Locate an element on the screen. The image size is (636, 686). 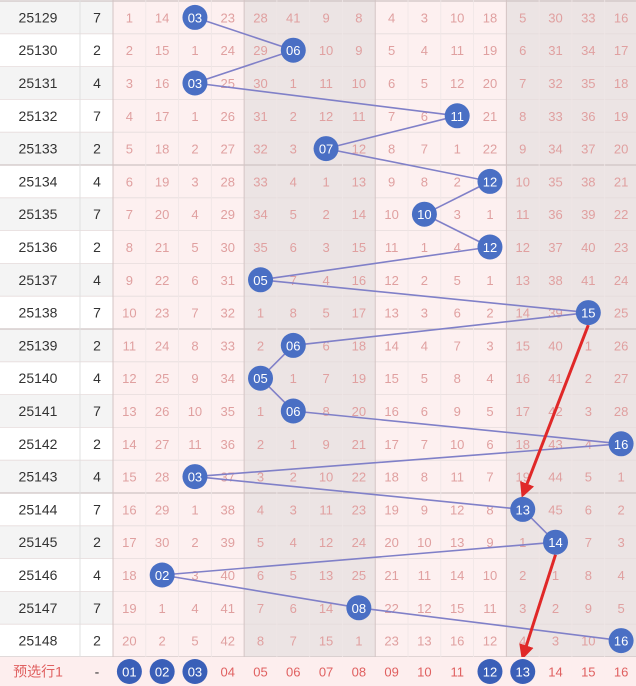
hit-ball-number: 05 is located at coordinates (260, 378).